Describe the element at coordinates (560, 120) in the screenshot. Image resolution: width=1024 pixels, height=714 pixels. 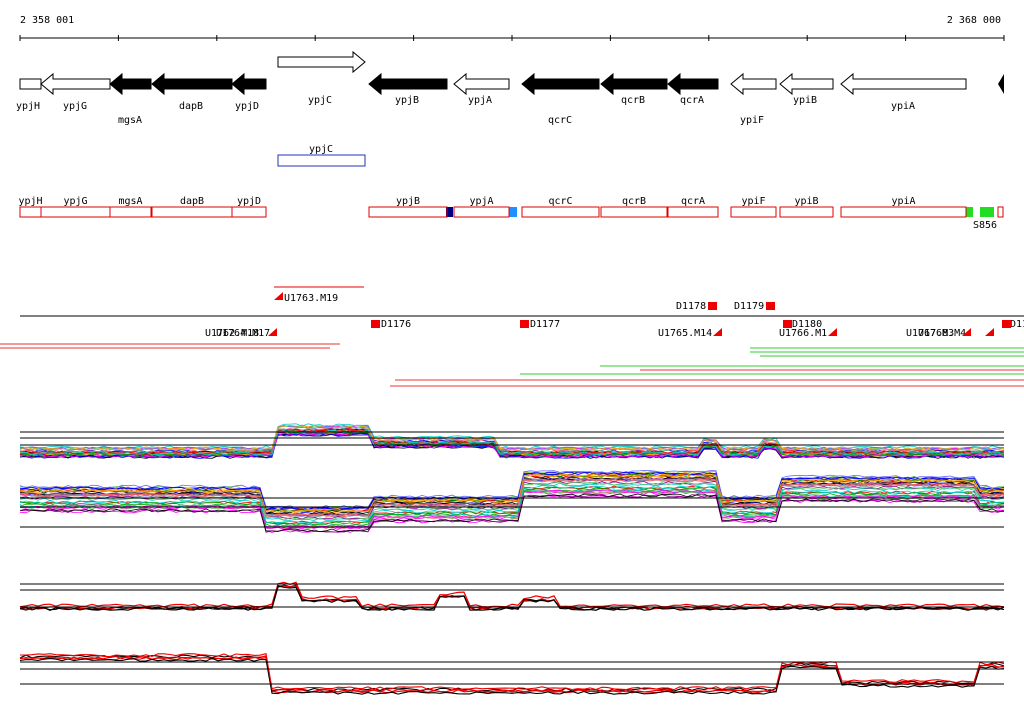
I see `gene-label: qcrC` at that location.